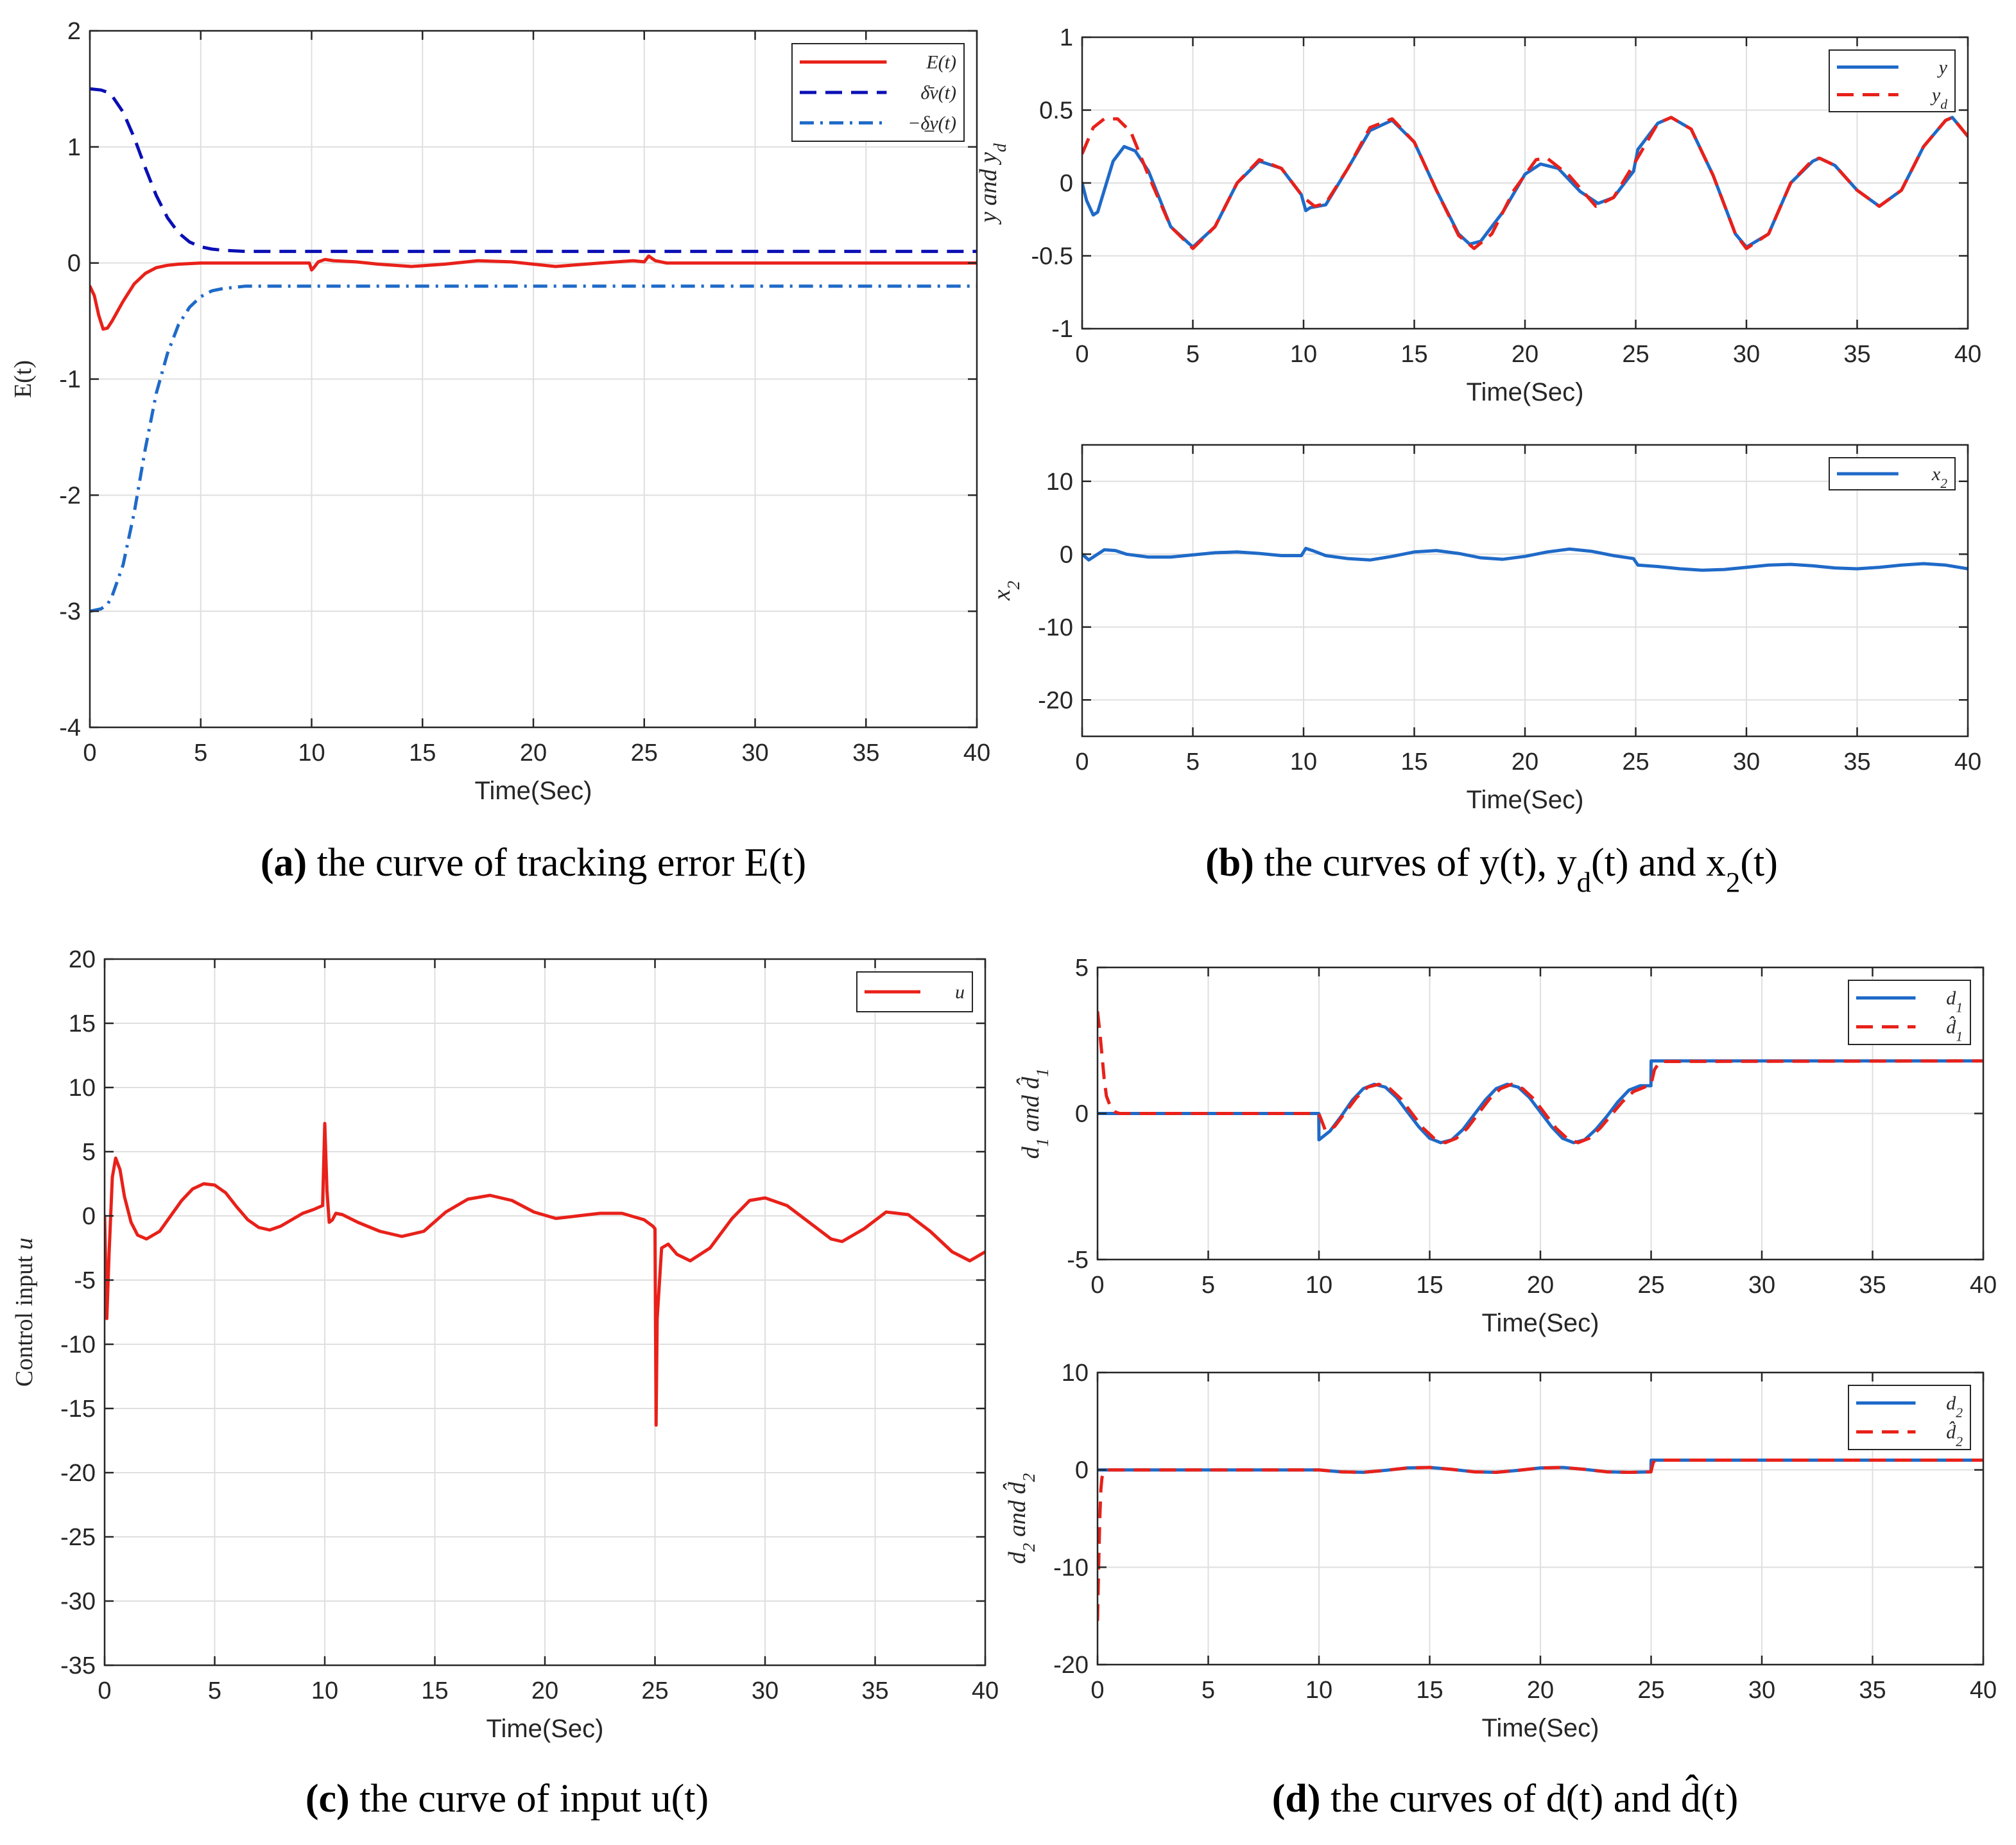 The image size is (2016, 1845). Describe the element at coordinates (1938, 98) in the screenshot. I see `legend-label: yd` at that location.